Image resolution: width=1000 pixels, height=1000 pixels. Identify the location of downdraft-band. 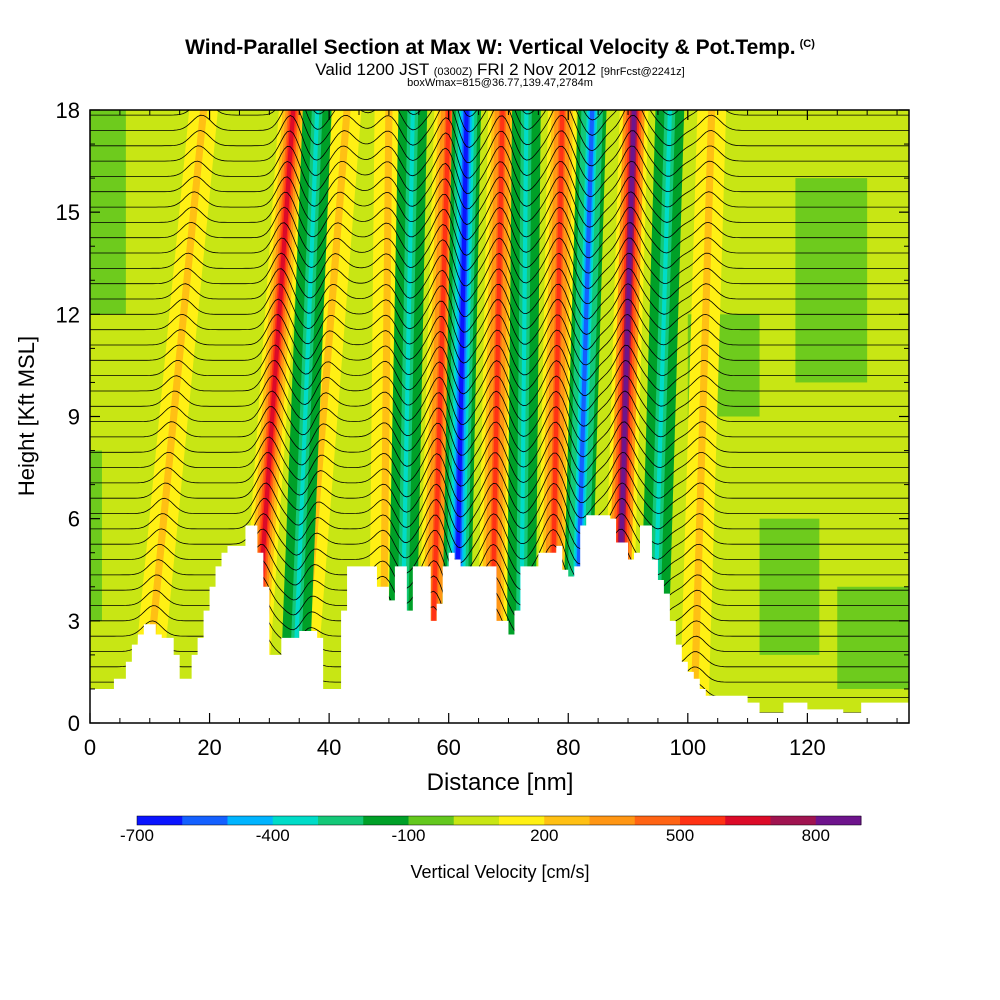
(305, 416).